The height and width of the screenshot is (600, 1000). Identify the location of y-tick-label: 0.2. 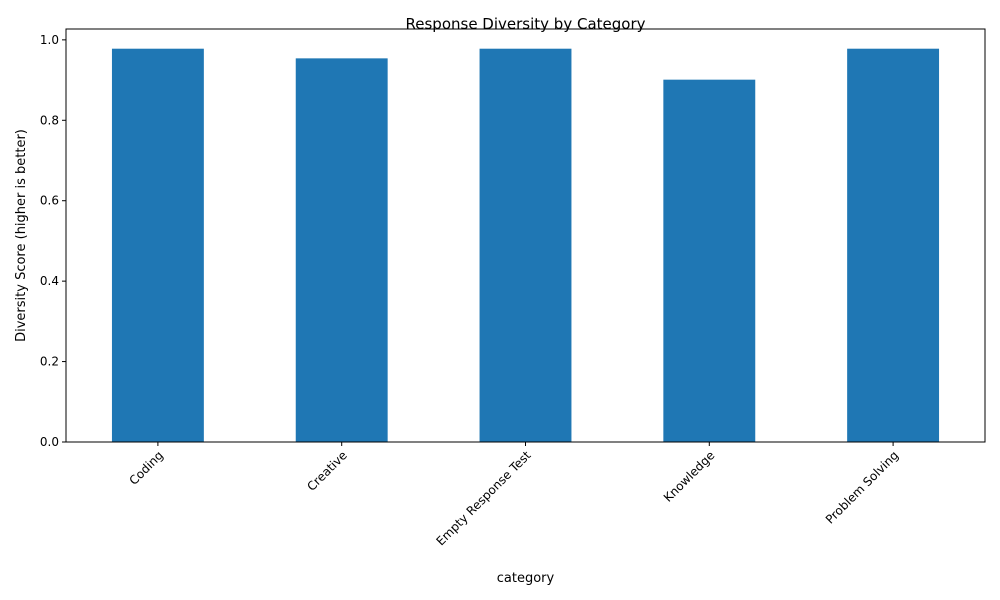
(49, 362).